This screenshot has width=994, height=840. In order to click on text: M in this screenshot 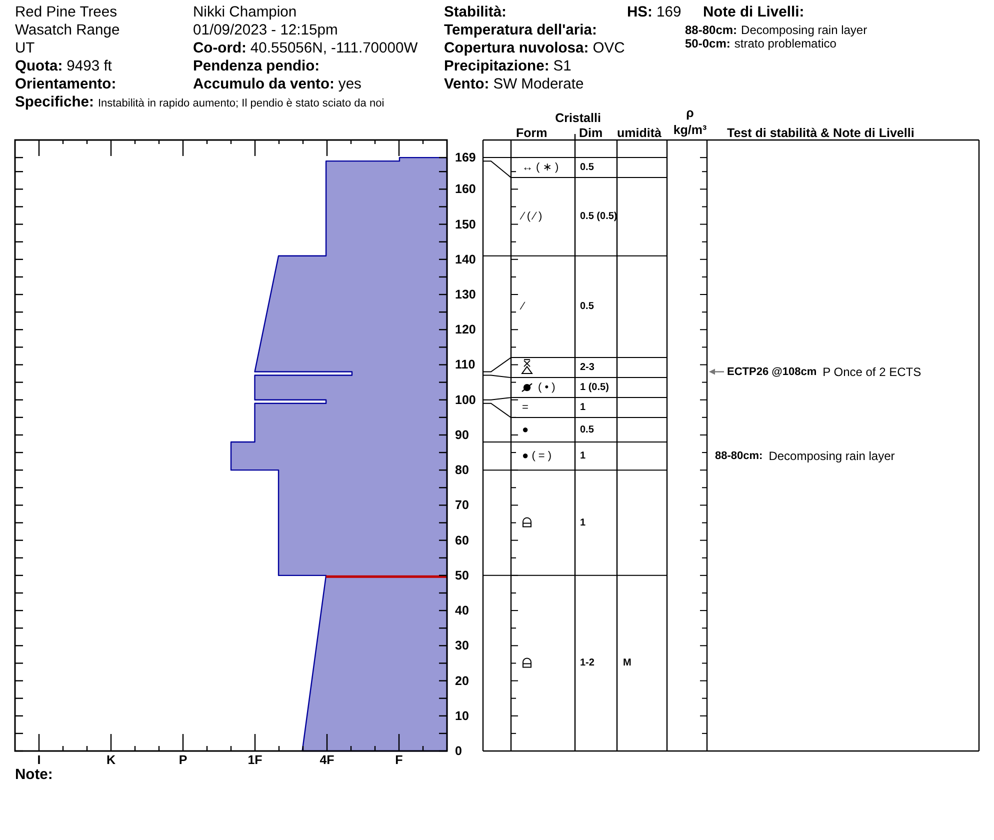, I will do `click(627, 663)`.